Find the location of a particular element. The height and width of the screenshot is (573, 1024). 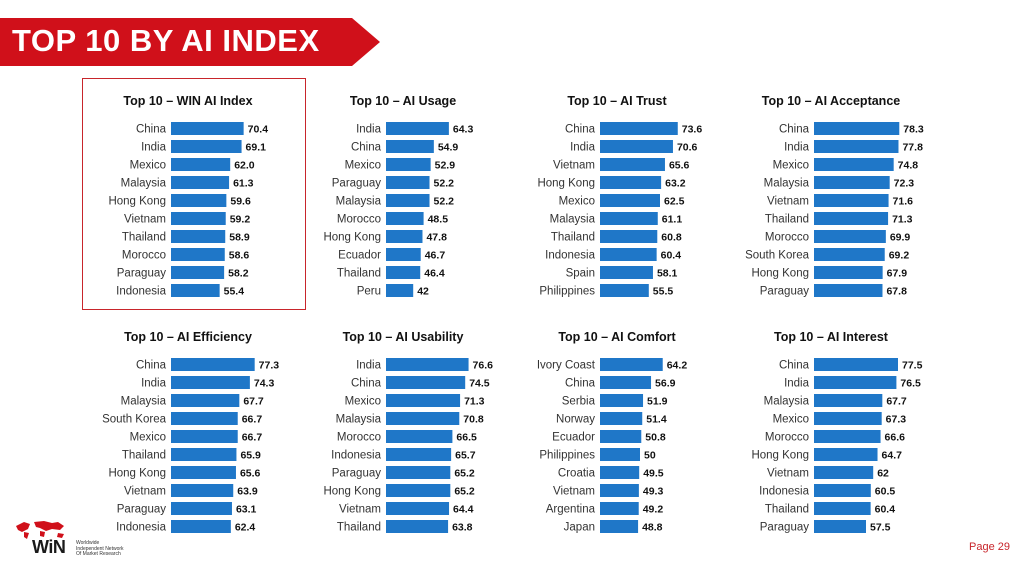

value-label: 63.1 is located at coordinates (246, 510).